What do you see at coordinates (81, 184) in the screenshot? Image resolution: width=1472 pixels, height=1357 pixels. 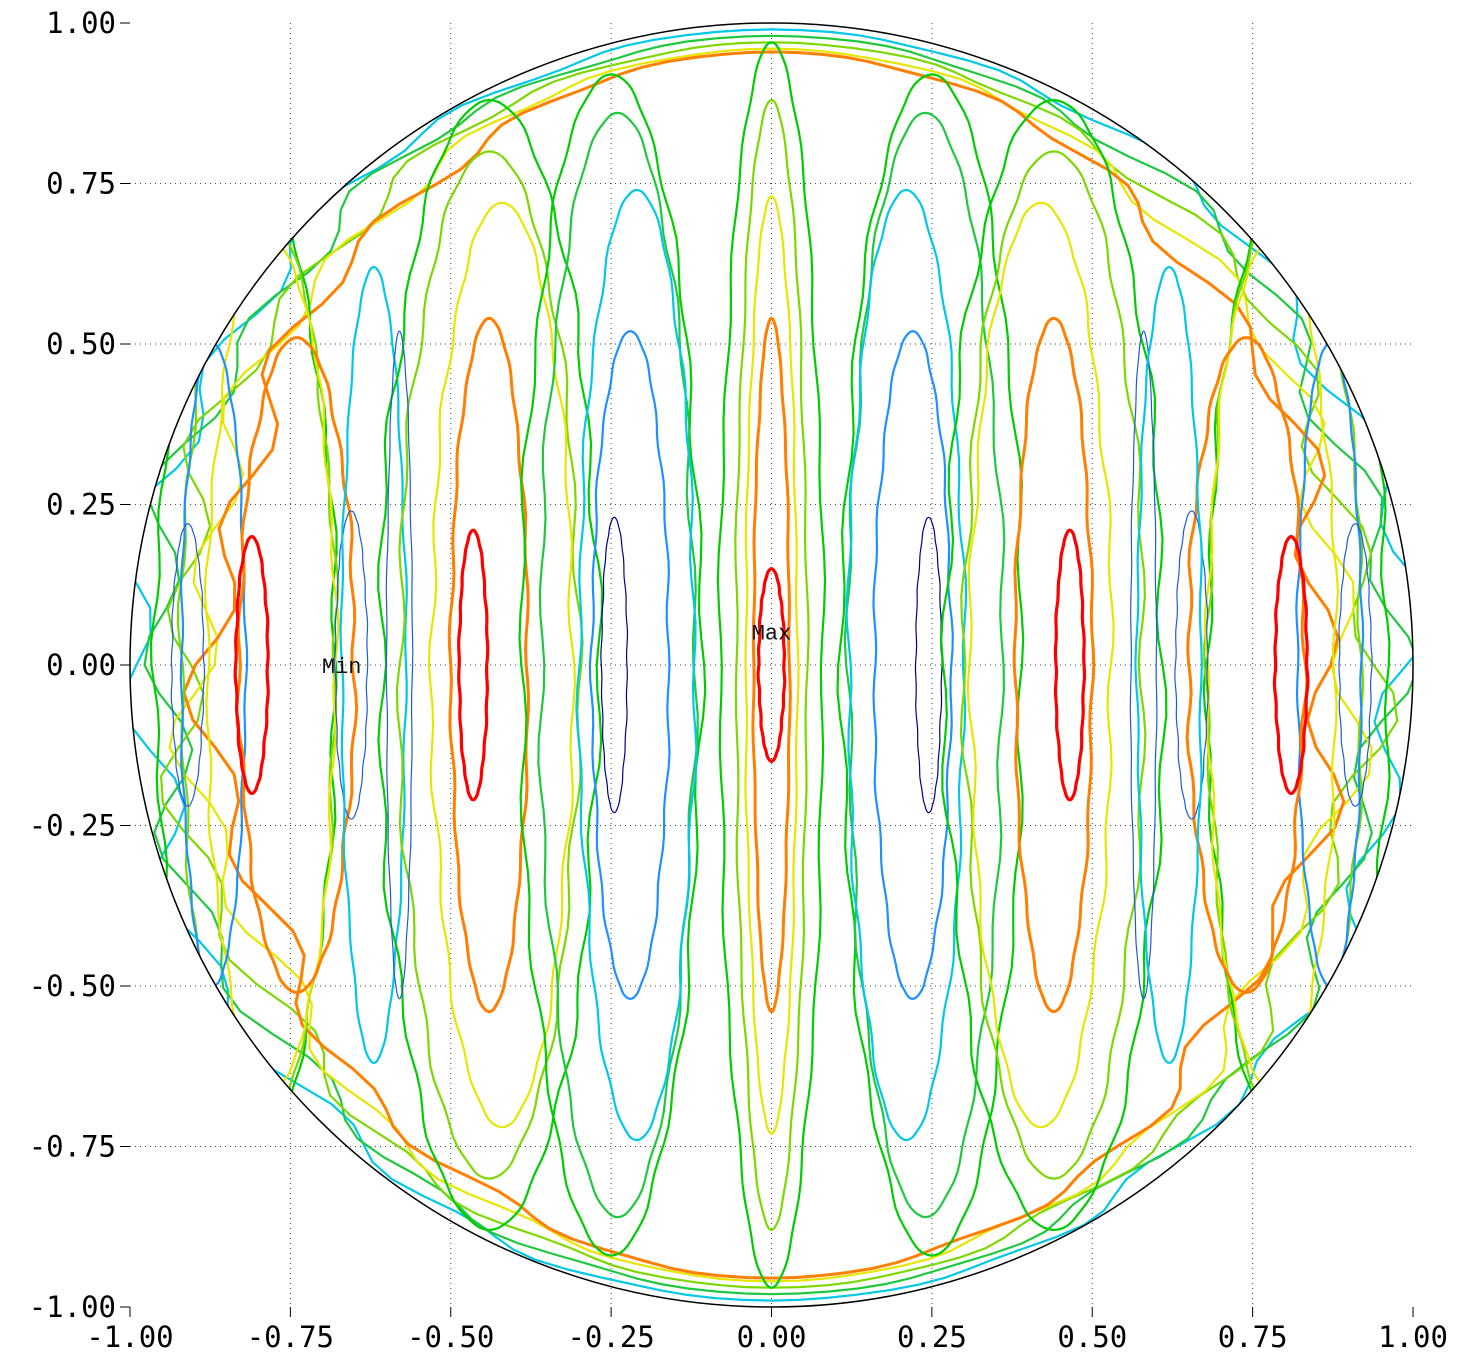 I see `y-tick-label: 0.75` at bounding box center [81, 184].